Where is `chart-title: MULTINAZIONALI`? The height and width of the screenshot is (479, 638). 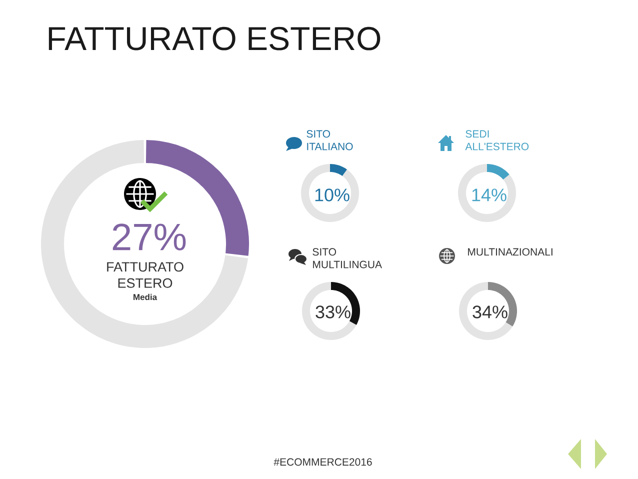 chart-title: MULTINAZIONALI is located at coordinates (510, 252).